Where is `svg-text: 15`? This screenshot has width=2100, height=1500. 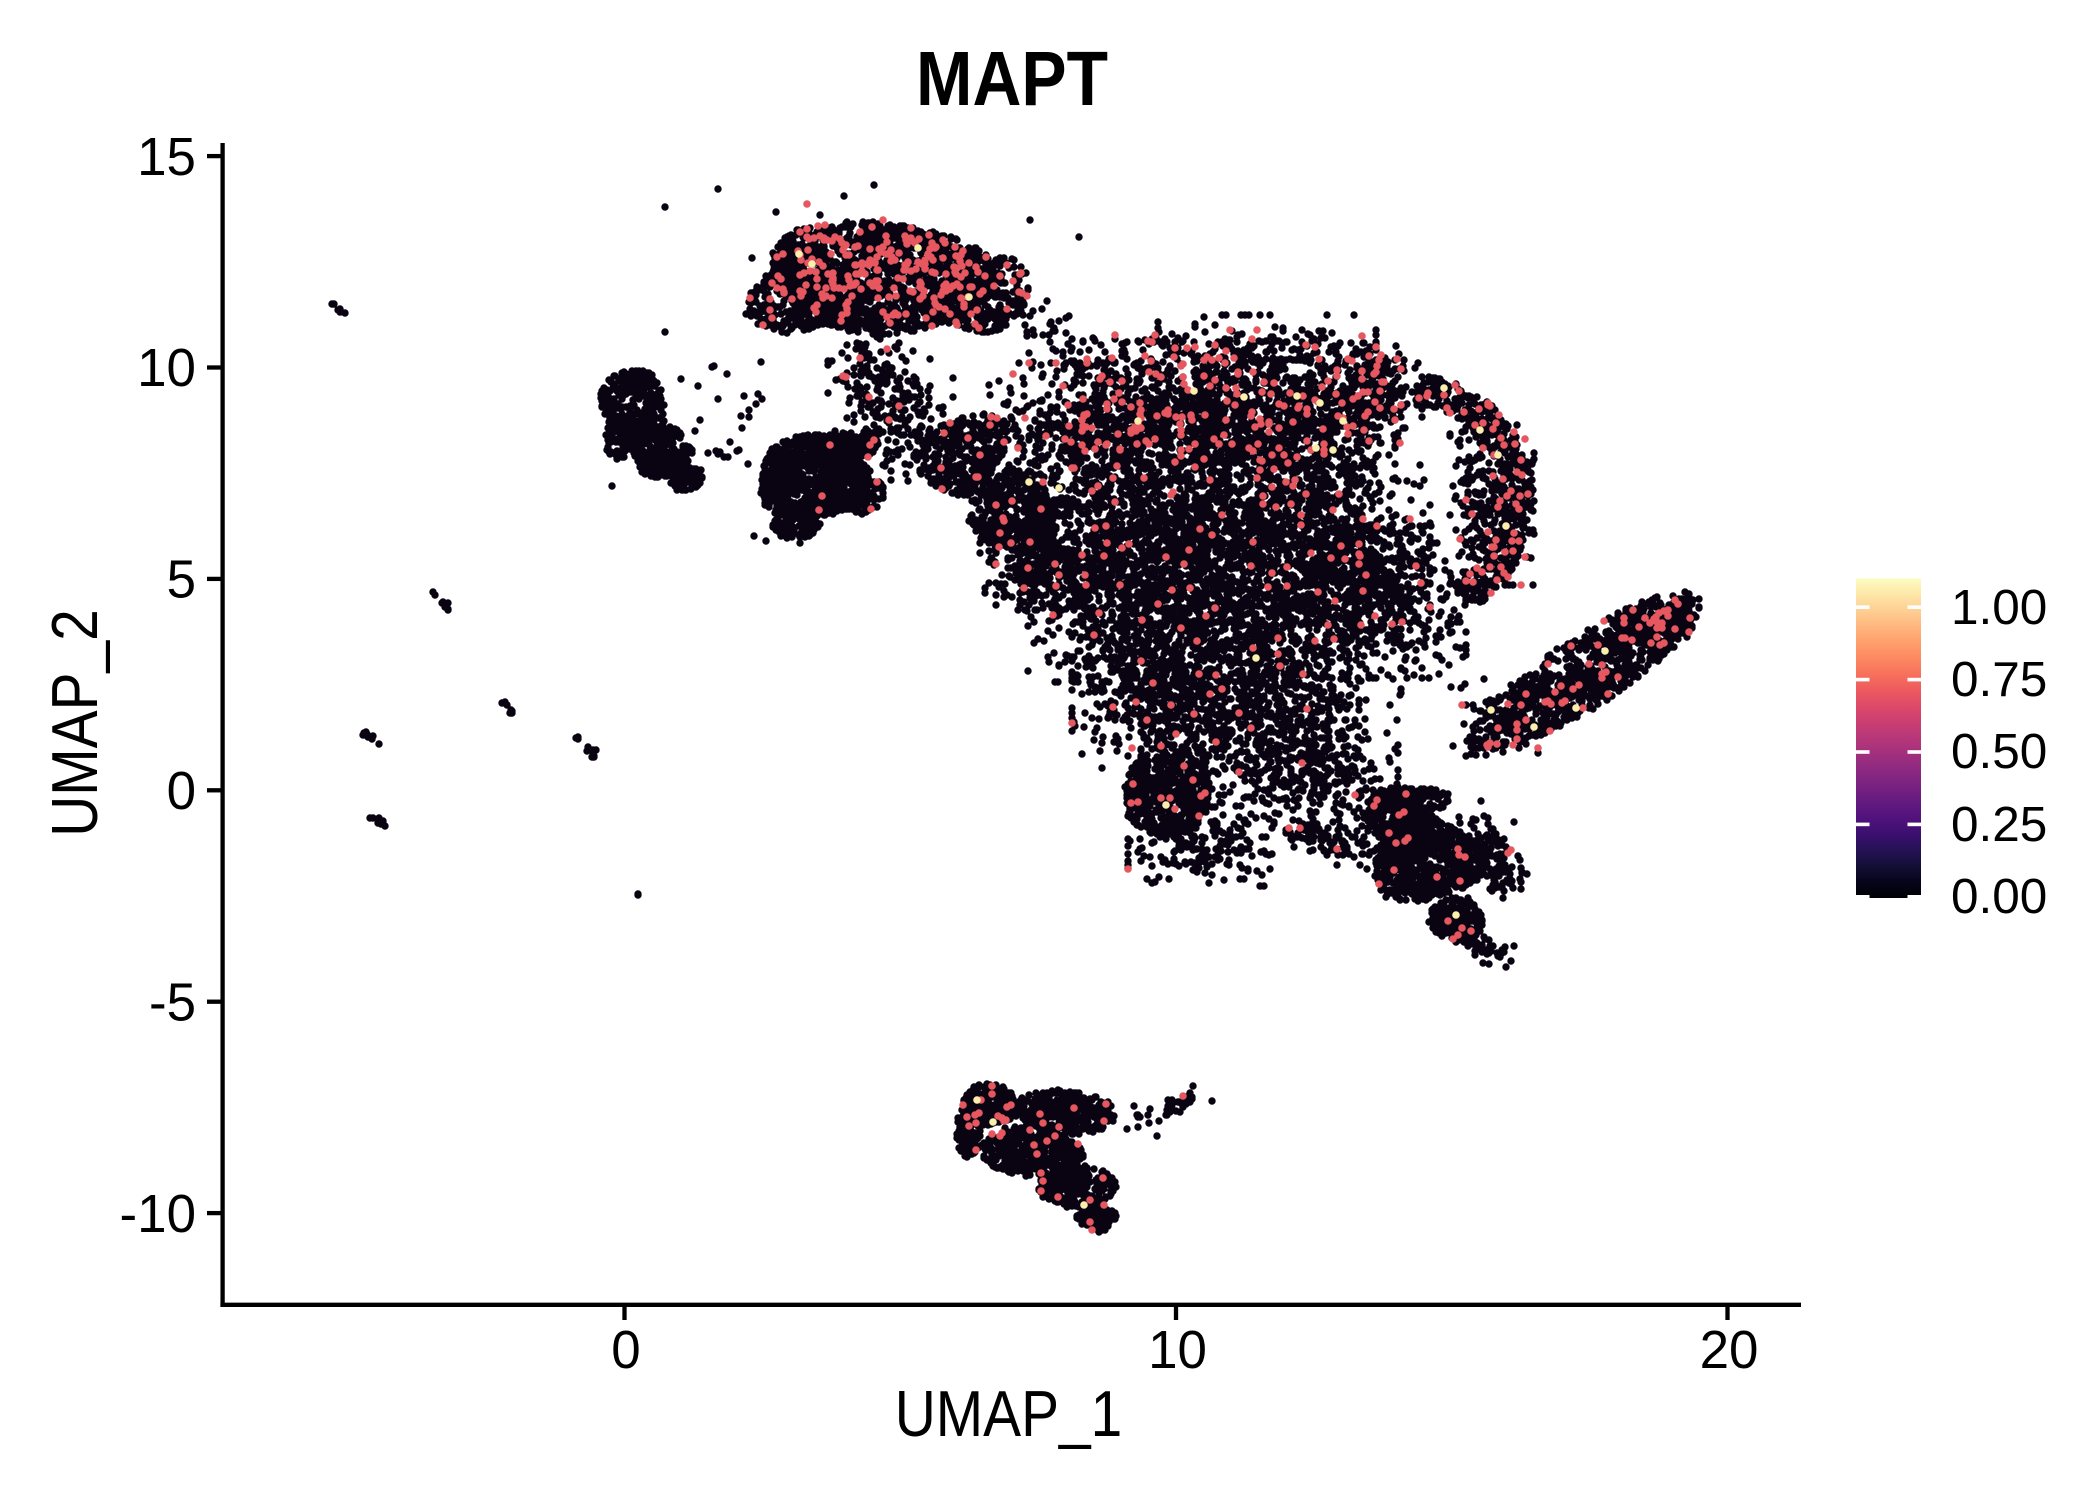
svg-text: 15 is located at coordinates (166, 157).